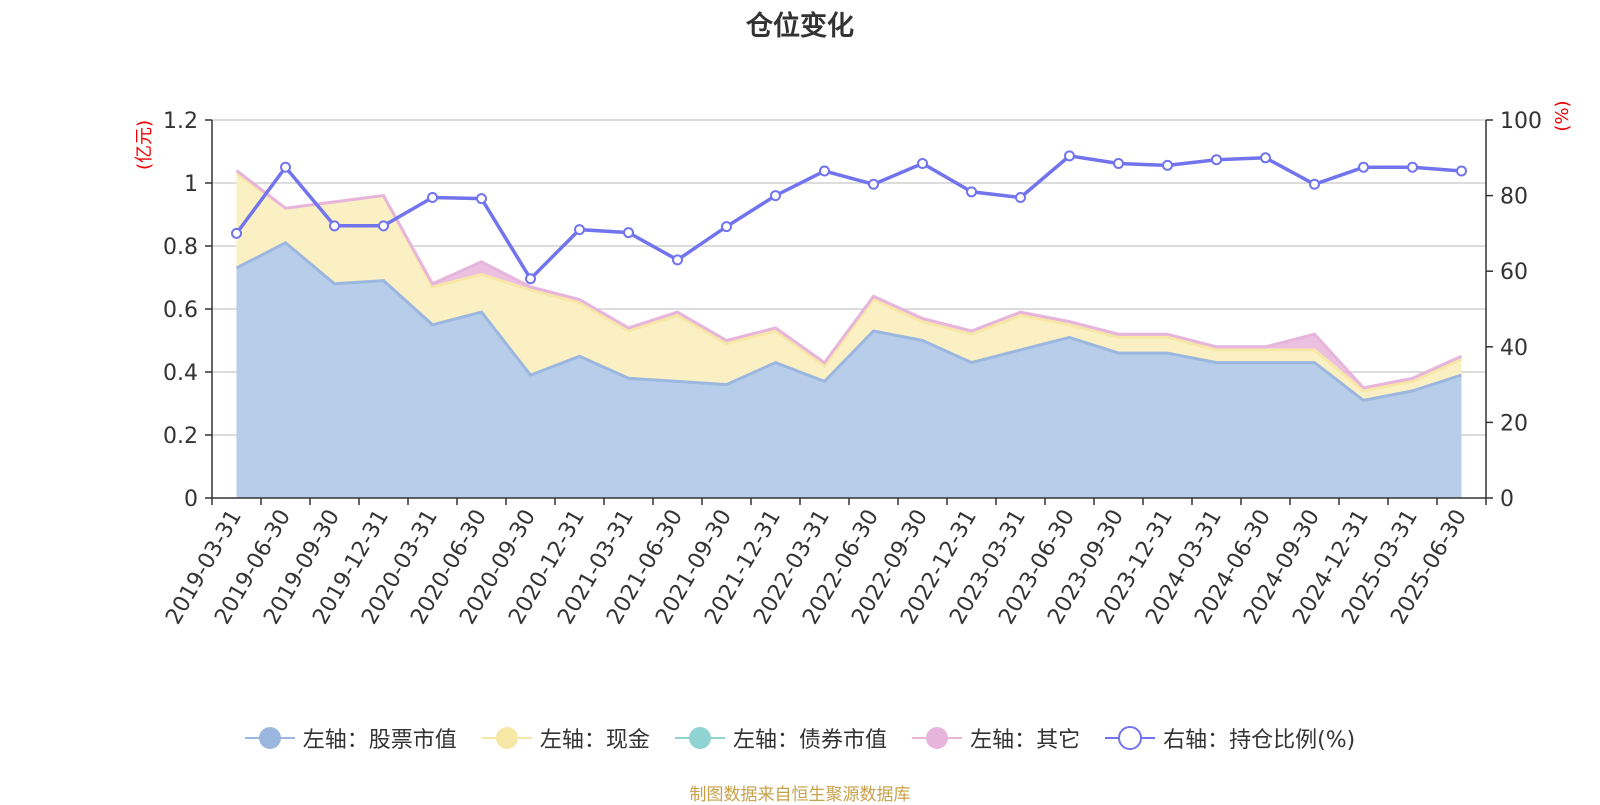 The width and height of the screenshot is (1600, 805). I want to click on legend-marker-other, so click(937, 738).